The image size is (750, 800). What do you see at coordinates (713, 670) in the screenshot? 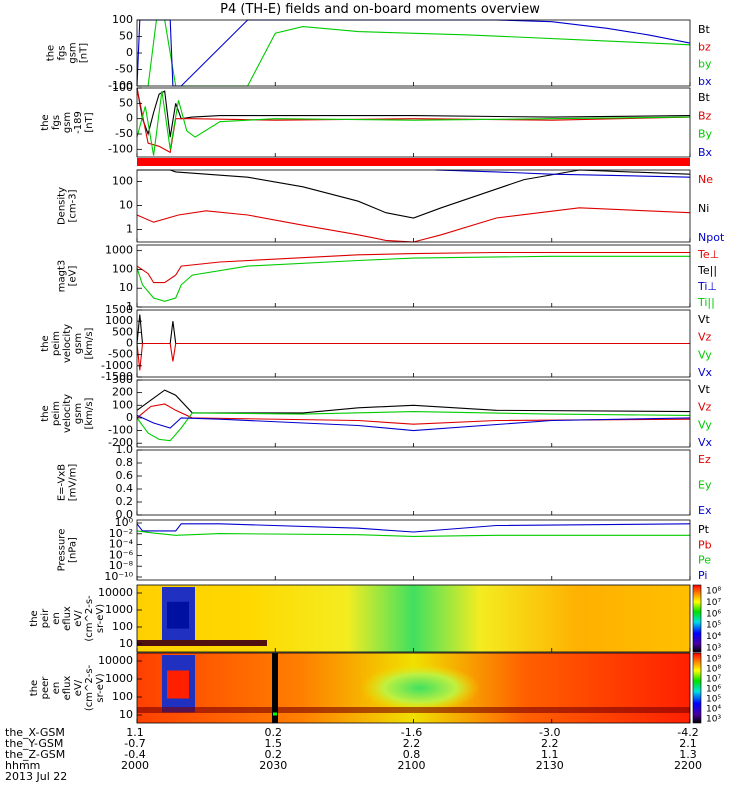
I see `colorbar-tick-label: 10⁸` at bounding box center [713, 670].